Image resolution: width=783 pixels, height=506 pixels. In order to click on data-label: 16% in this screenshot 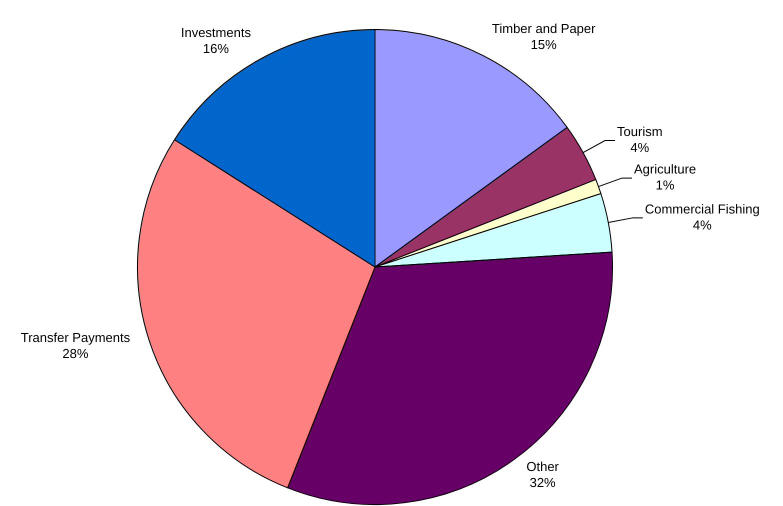, I will do `click(216, 48)`.